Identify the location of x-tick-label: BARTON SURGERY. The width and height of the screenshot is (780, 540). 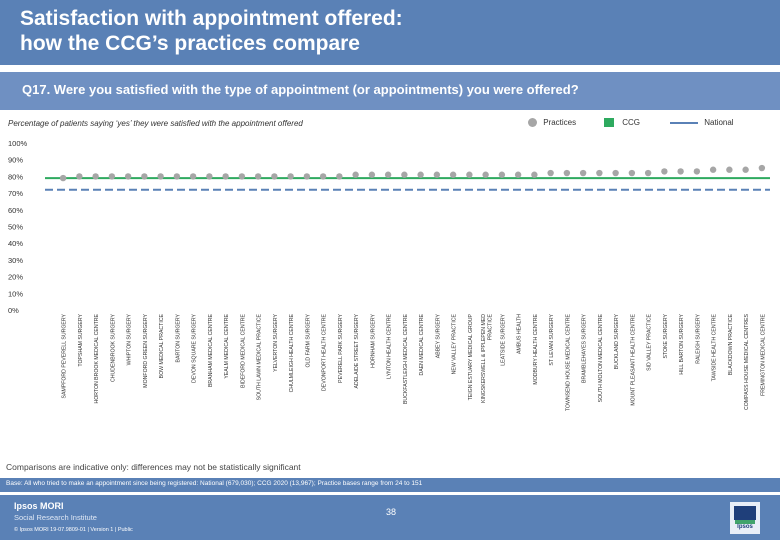
(178, 337).